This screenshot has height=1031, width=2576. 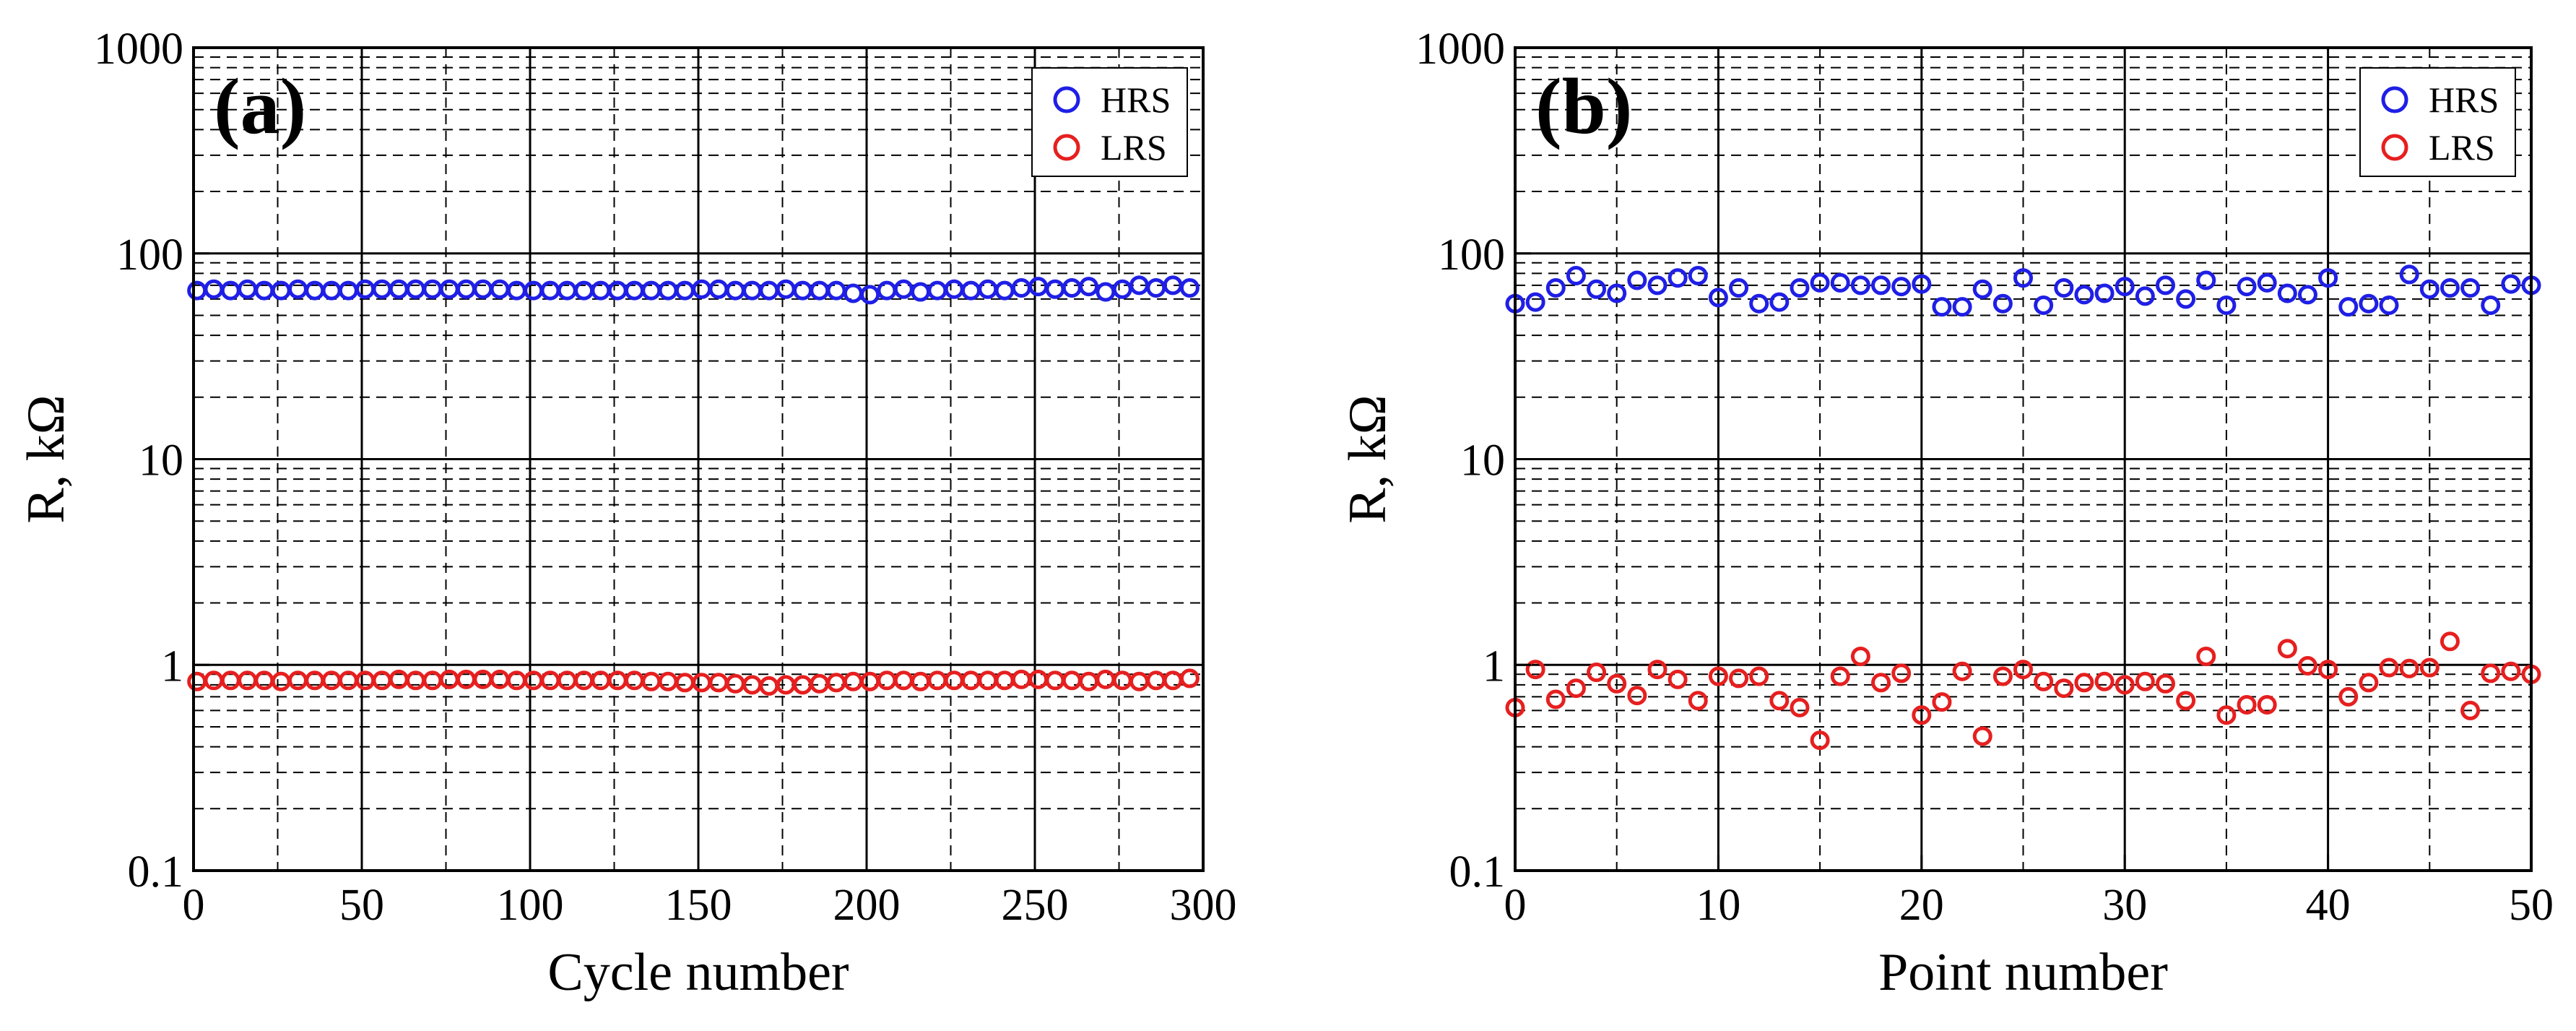 What do you see at coordinates (2029, 905) in the screenshot?
I see `panel-b-x-tick-labels: 0 10 20 30 40 50` at bounding box center [2029, 905].